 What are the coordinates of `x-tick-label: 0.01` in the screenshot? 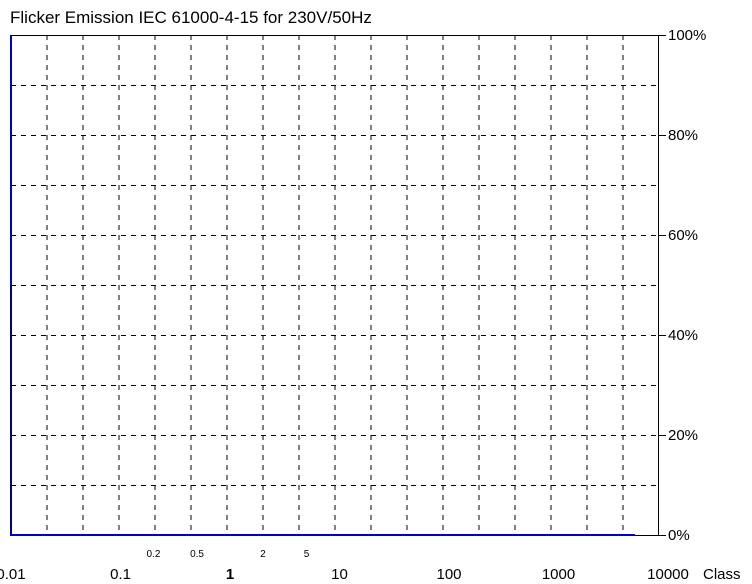 It's located at (13, 574).